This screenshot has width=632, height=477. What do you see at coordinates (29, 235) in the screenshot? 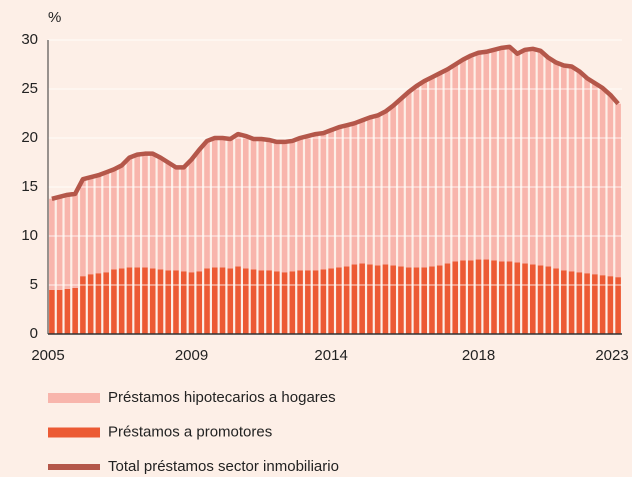
I see `y-tick-label: 10` at bounding box center [29, 235].